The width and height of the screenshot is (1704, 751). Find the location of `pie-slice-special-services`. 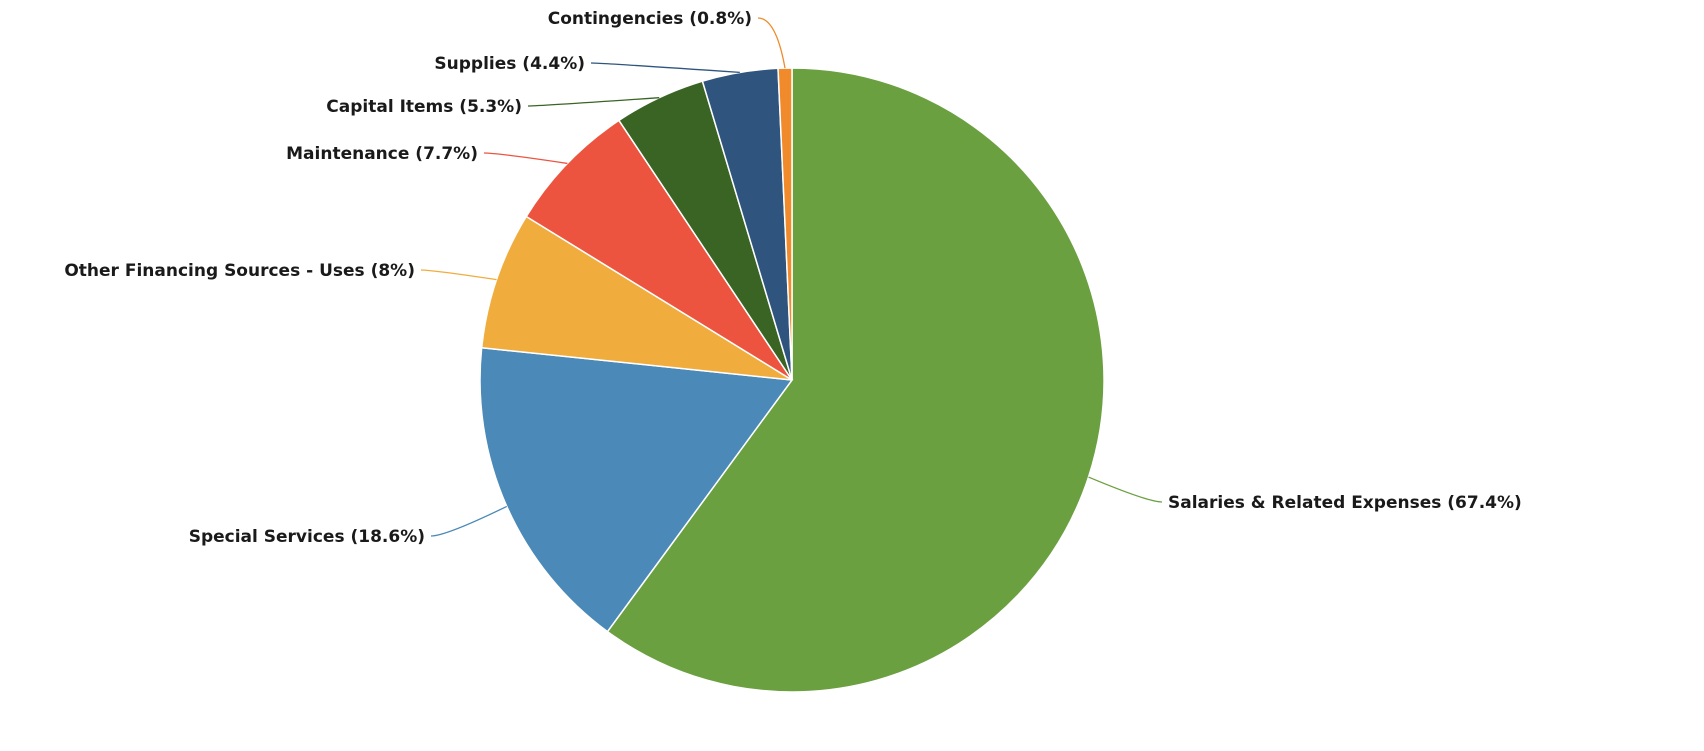

pie-slice-special-services is located at coordinates (636, 489).